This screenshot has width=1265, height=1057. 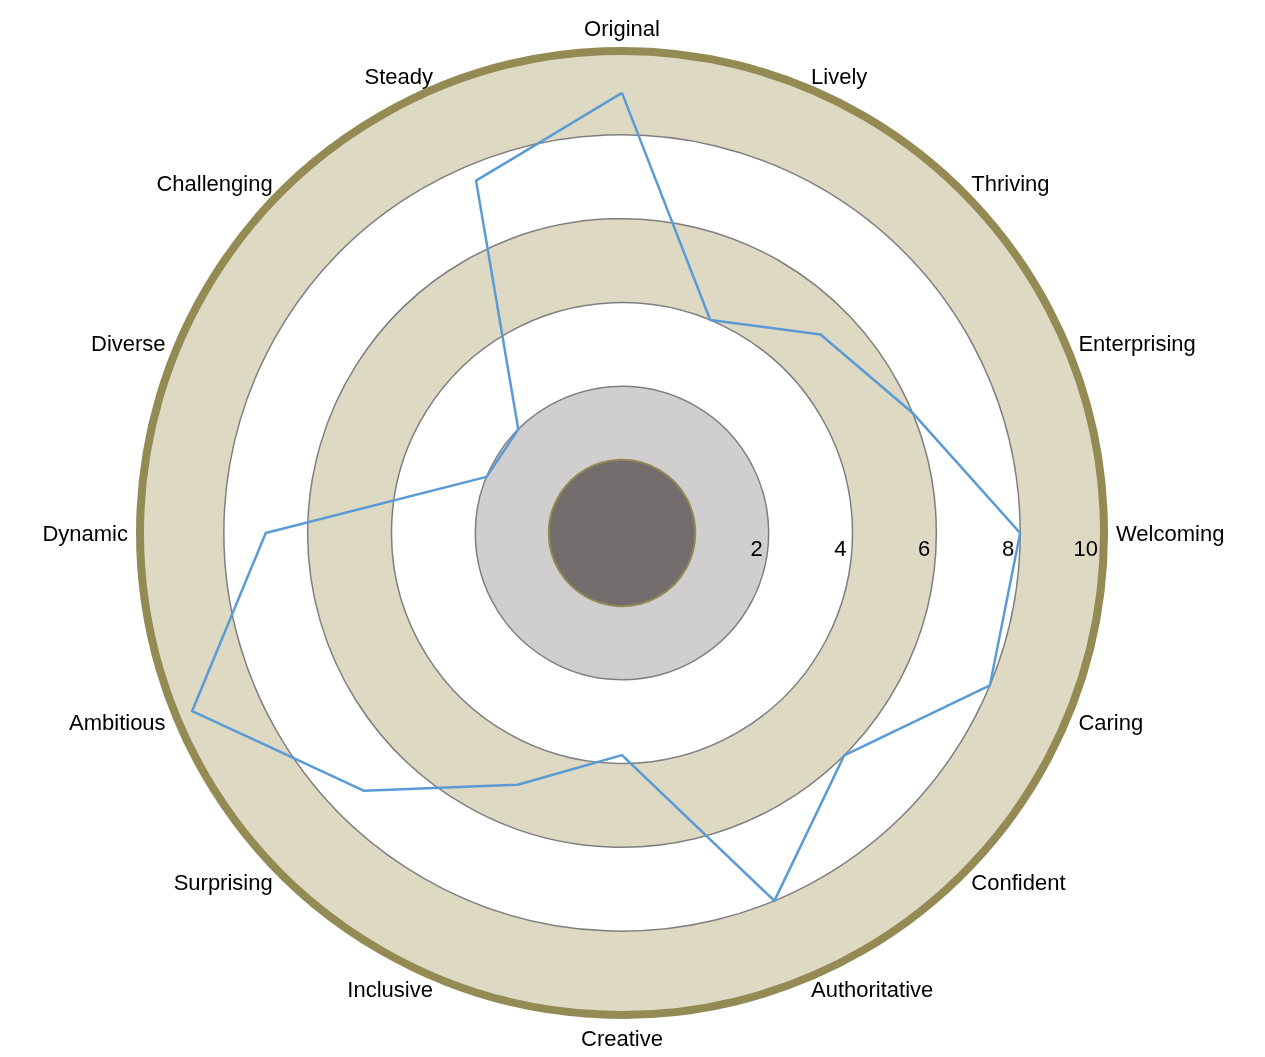 I want to click on spoke-label: Lively, so click(x=839, y=77).